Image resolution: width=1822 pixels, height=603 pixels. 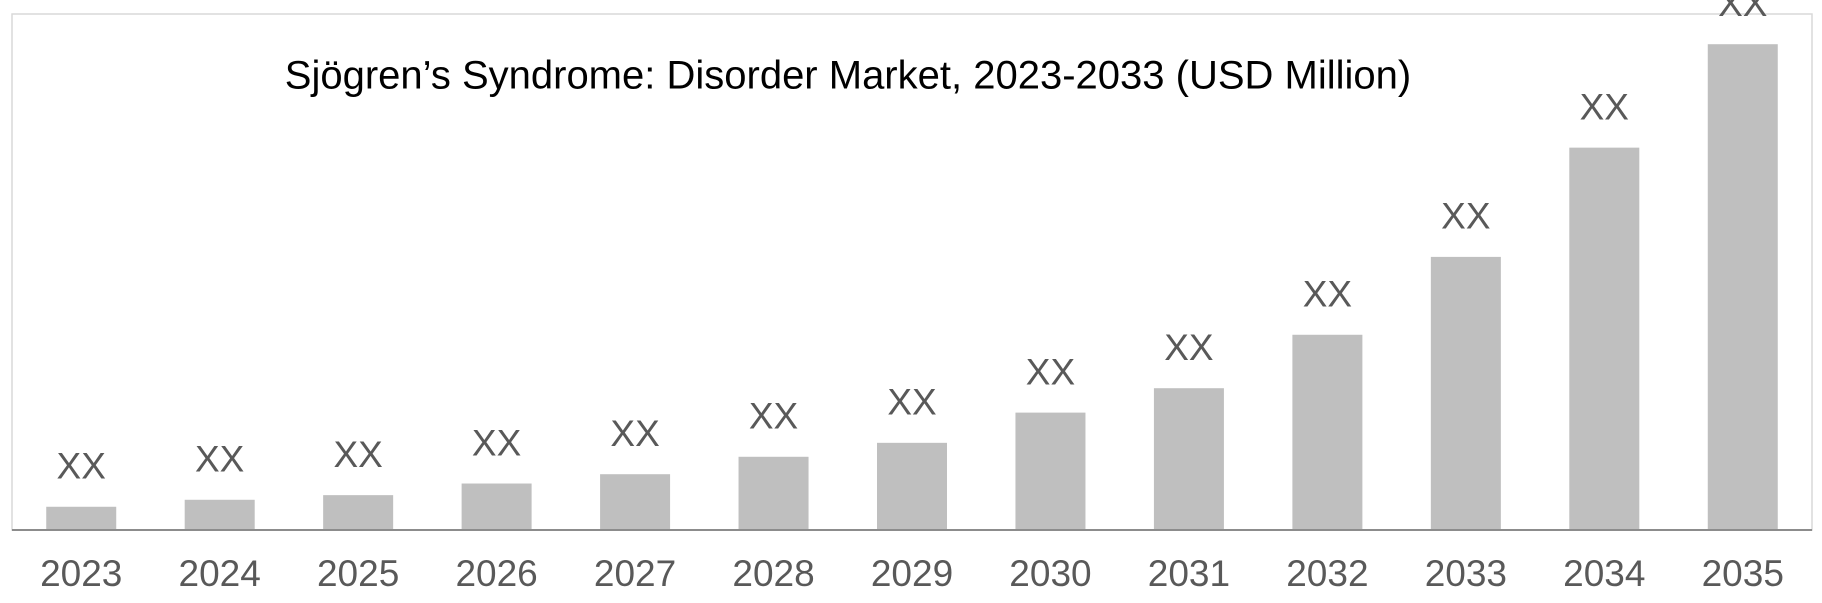 I want to click on x-tick-label: 2035, so click(x=1743, y=573).